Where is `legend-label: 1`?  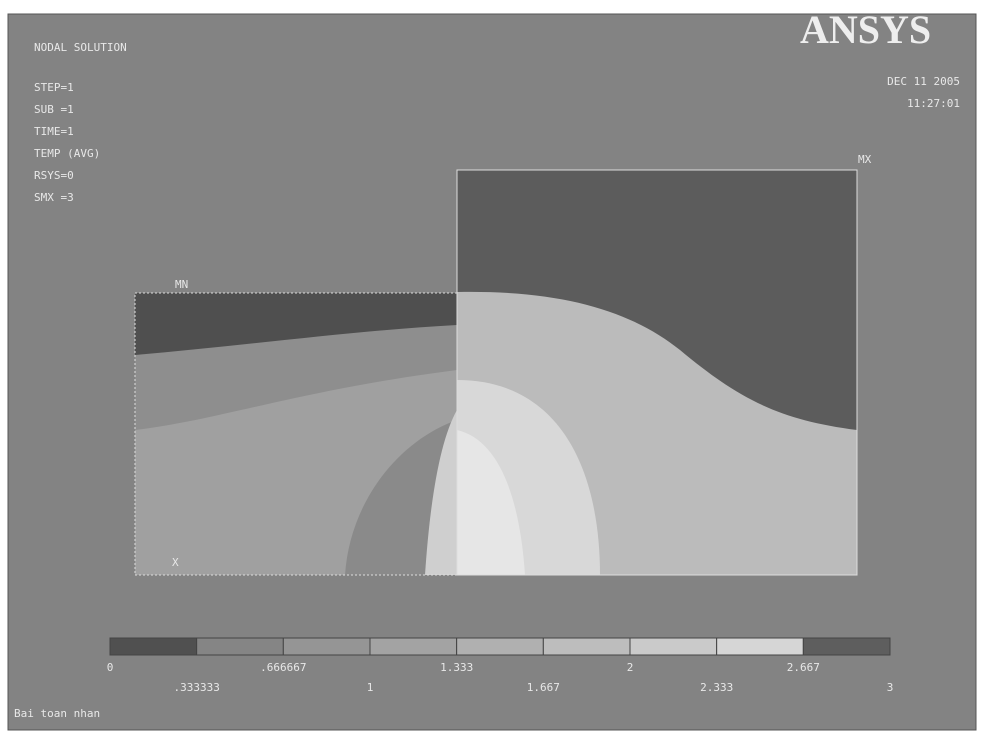
legend-label: 1 is located at coordinates (370, 687).